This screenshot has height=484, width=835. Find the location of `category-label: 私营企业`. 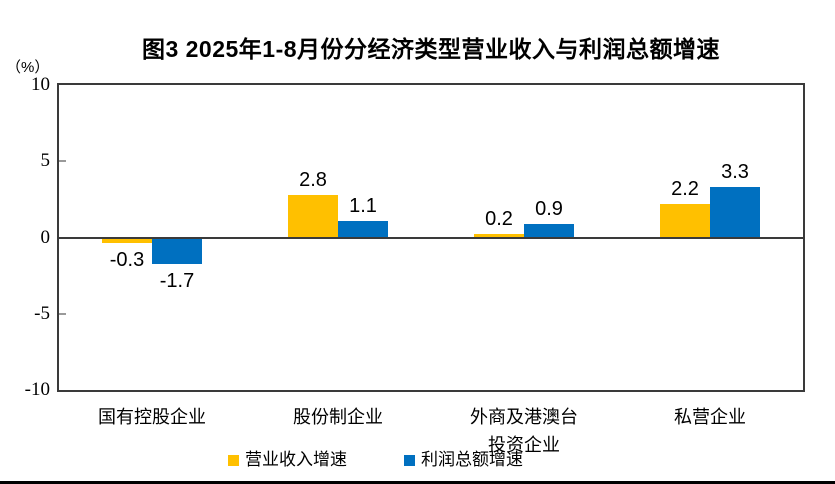

category-label: 私营企业 is located at coordinates (710, 417).